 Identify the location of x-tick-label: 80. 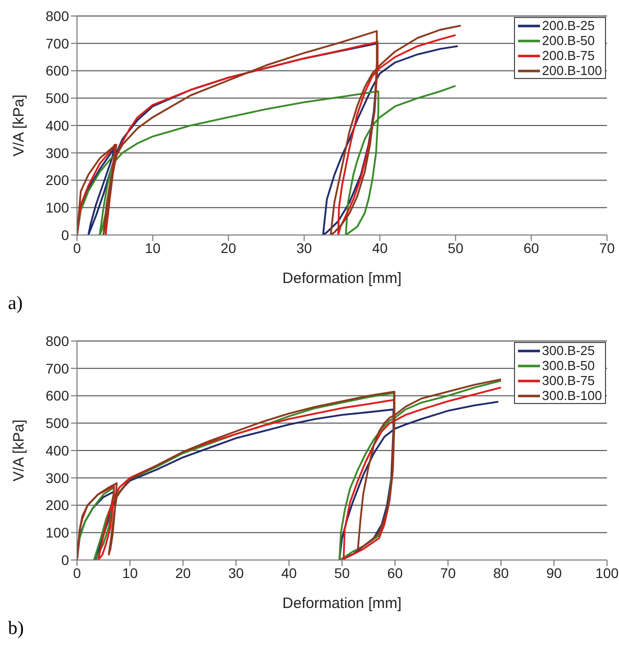
(501, 572).